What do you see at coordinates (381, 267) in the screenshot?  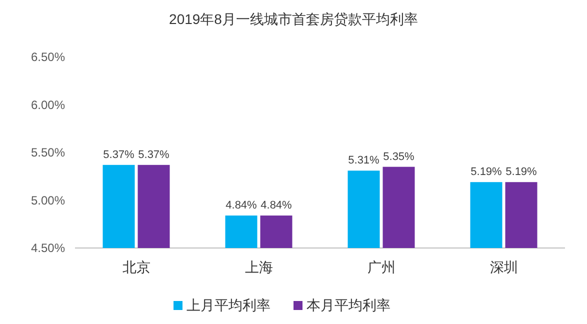 I see `x-tick-label: 广州` at bounding box center [381, 267].